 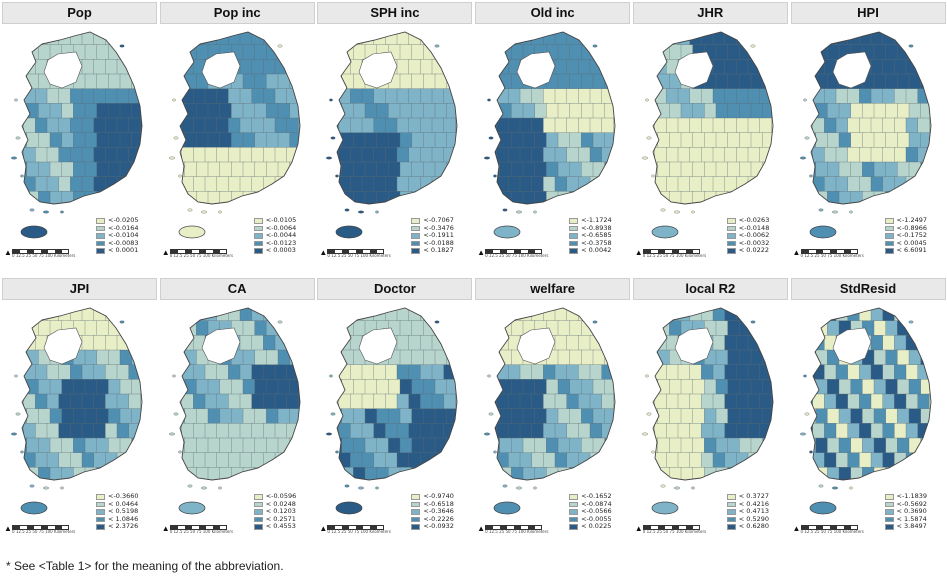 What do you see at coordinates (868, 289) in the screenshot?
I see `panel-title: StdResid` at bounding box center [868, 289].